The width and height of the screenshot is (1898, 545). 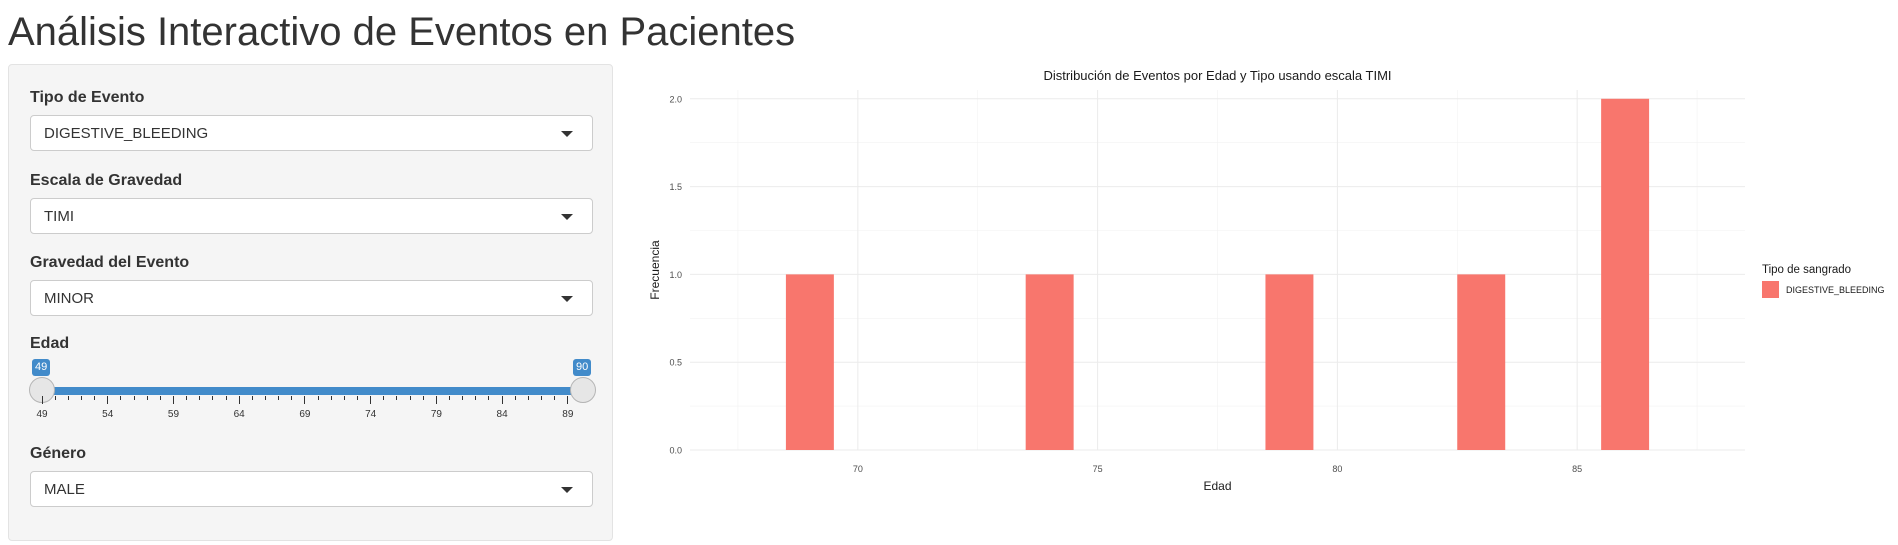 What do you see at coordinates (675, 363) in the screenshot?
I see `y-tick-label: 0.5` at bounding box center [675, 363].